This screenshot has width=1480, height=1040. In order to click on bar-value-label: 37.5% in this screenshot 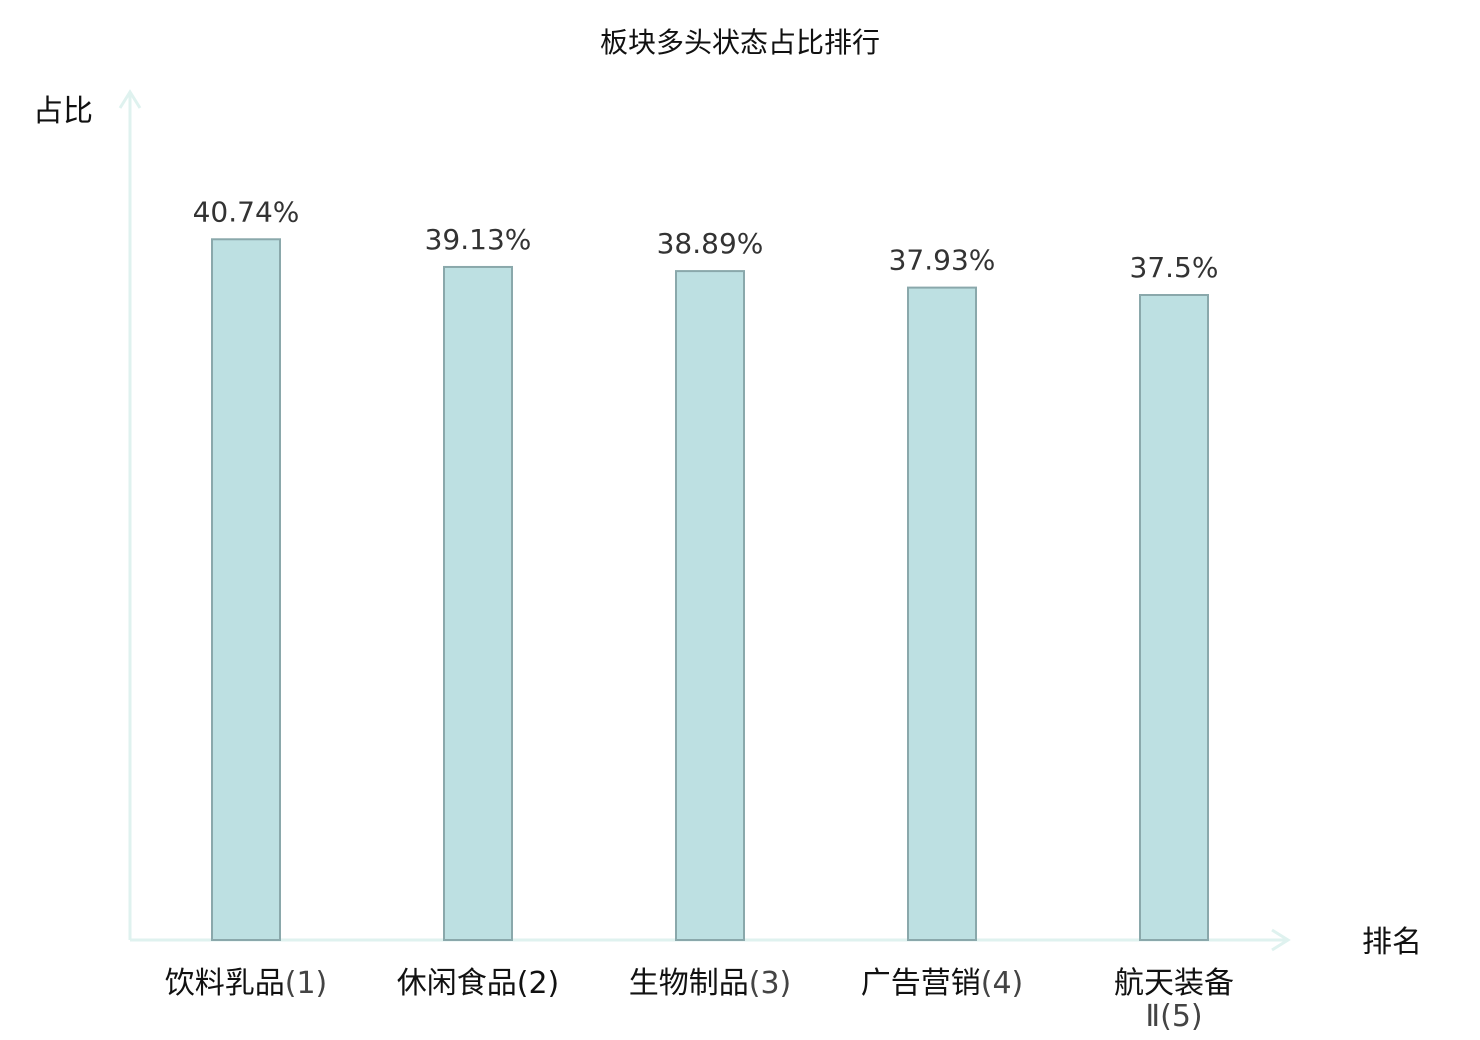, I will do `click(1174, 267)`.